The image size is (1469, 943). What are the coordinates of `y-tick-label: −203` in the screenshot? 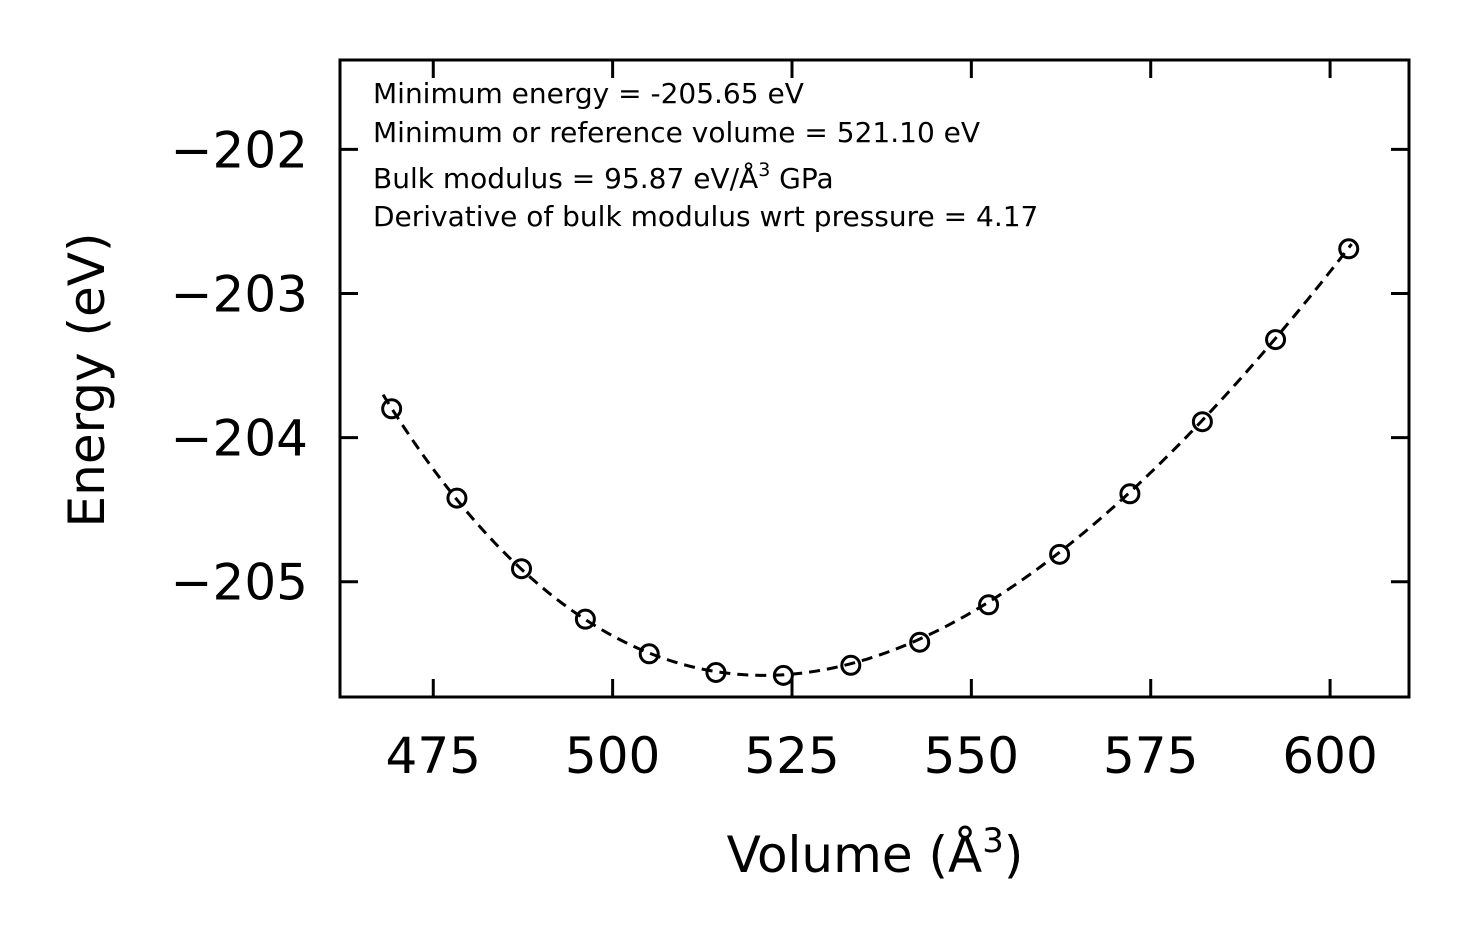 It's located at (239, 294).